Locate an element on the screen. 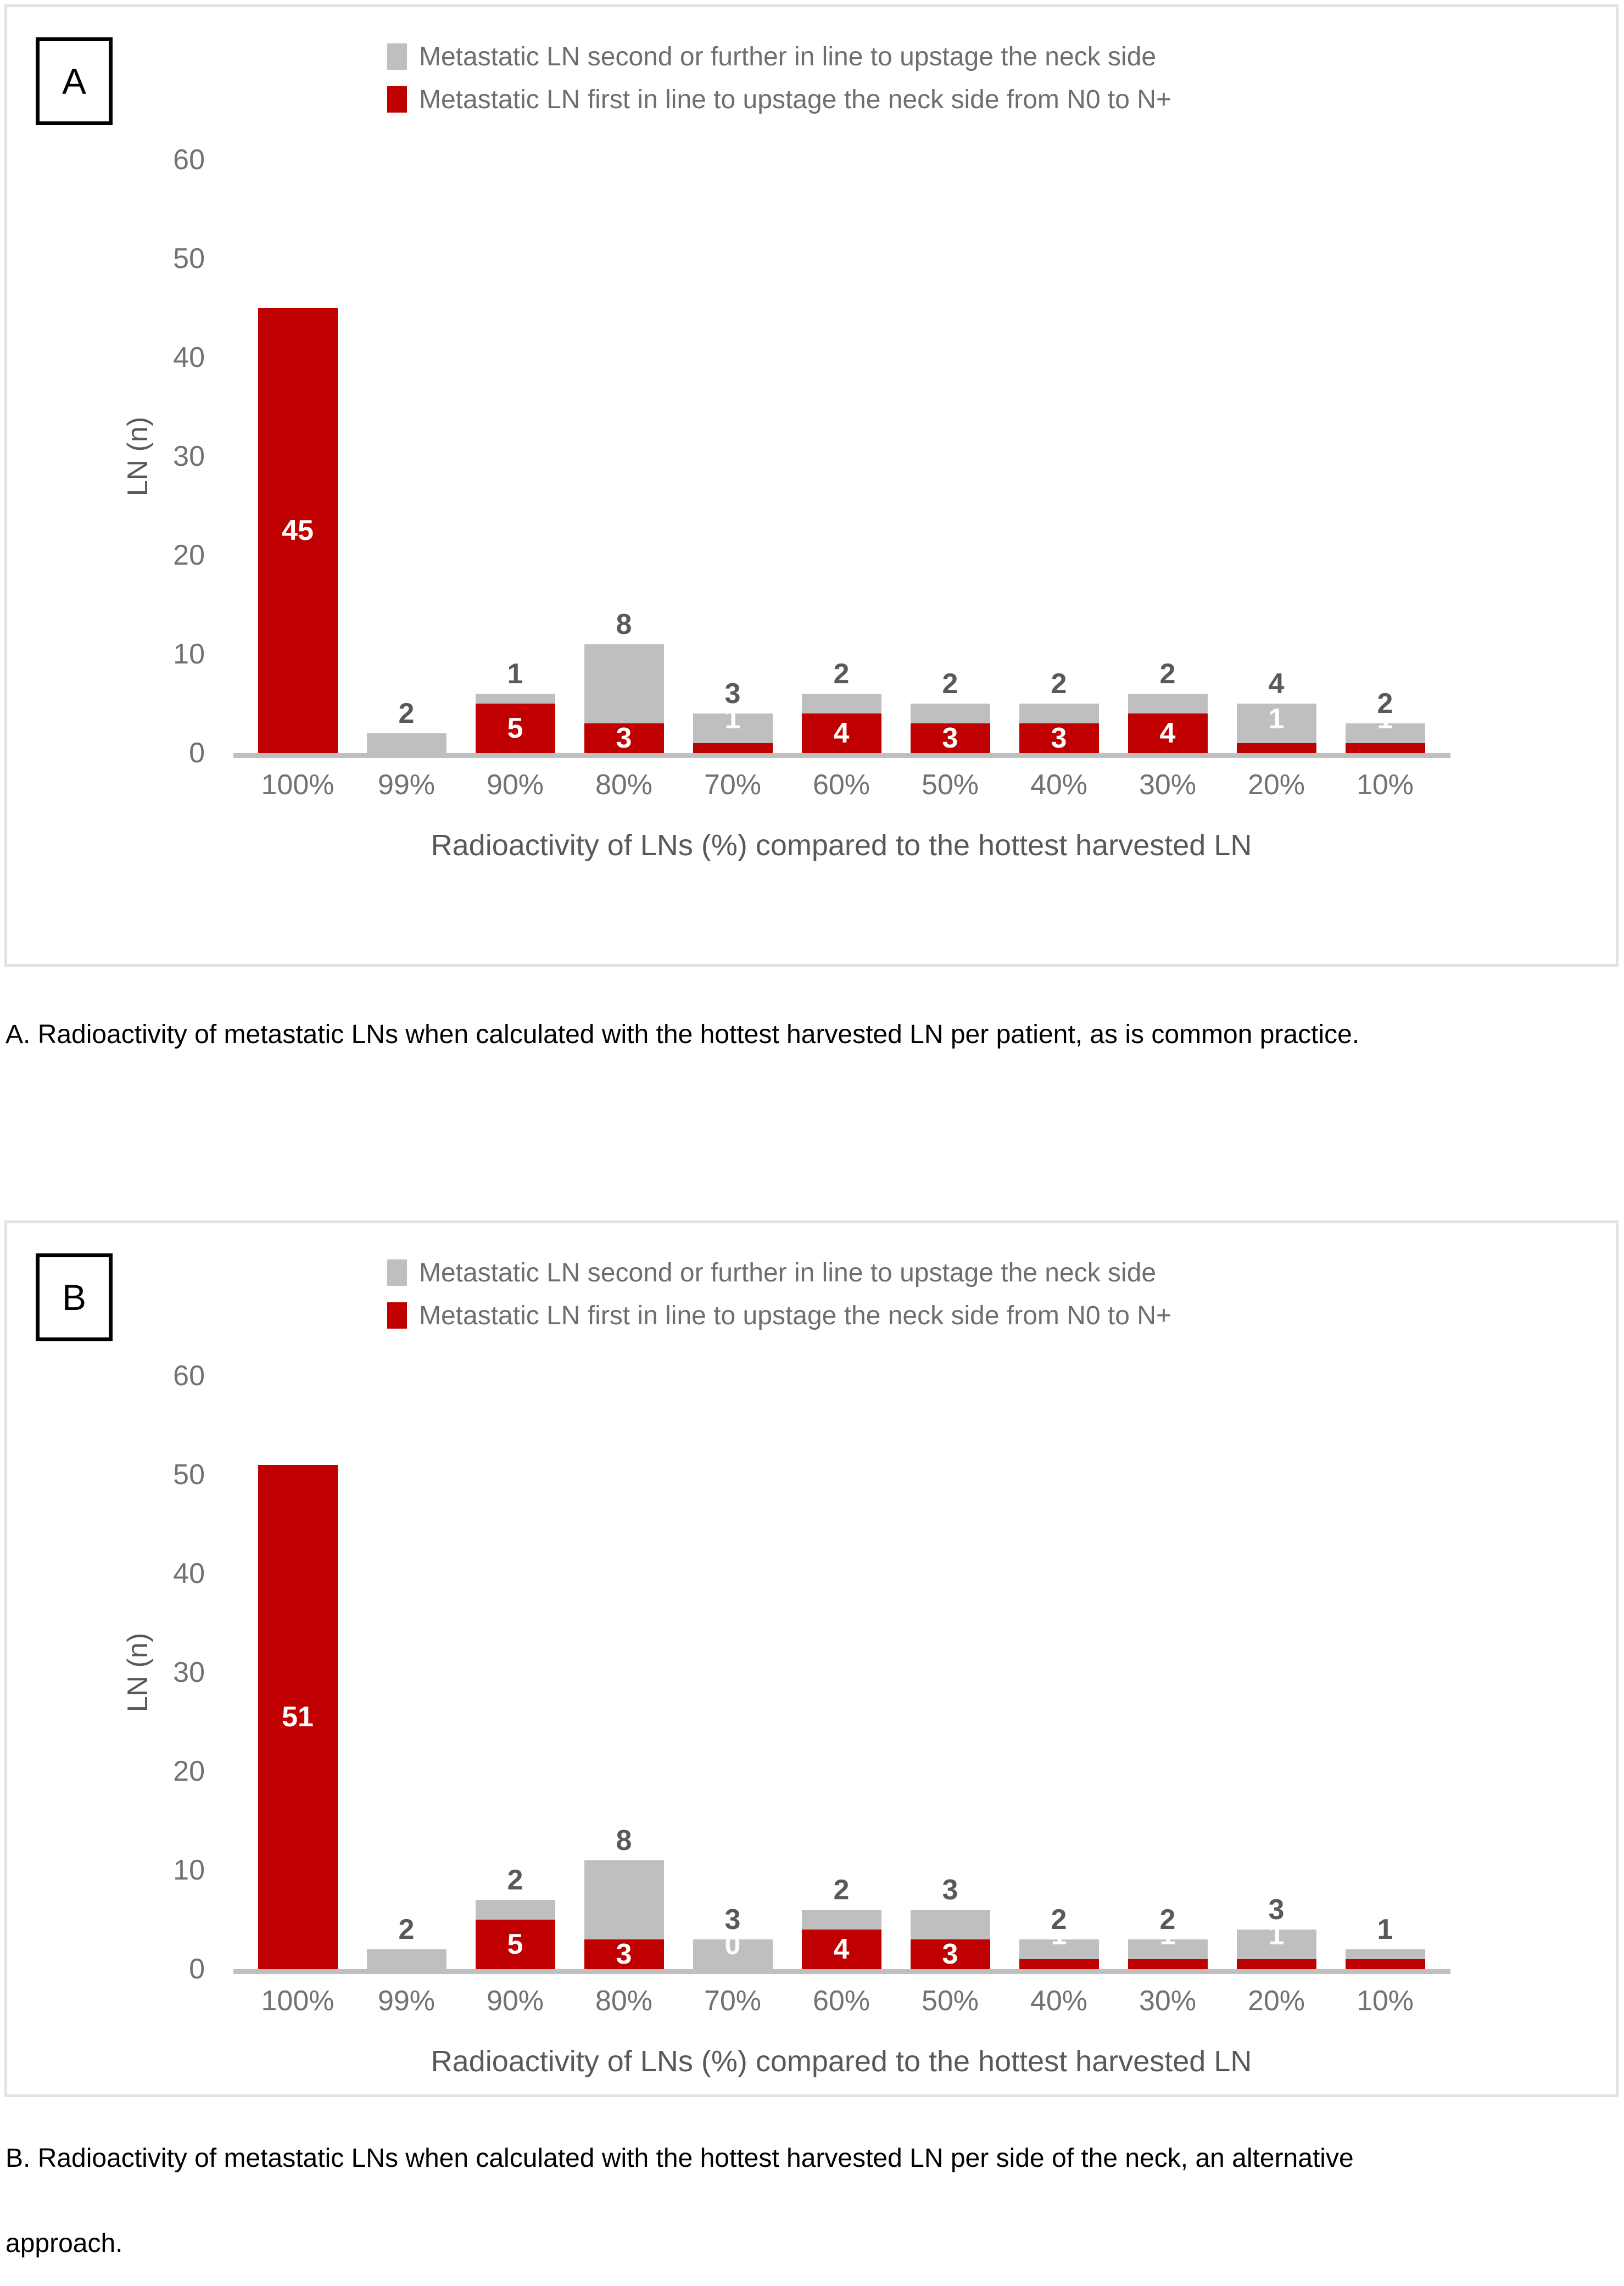 Image resolution: width=1624 pixels, height=2286 pixels. category-label: 10% is located at coordinates (1385, 785).